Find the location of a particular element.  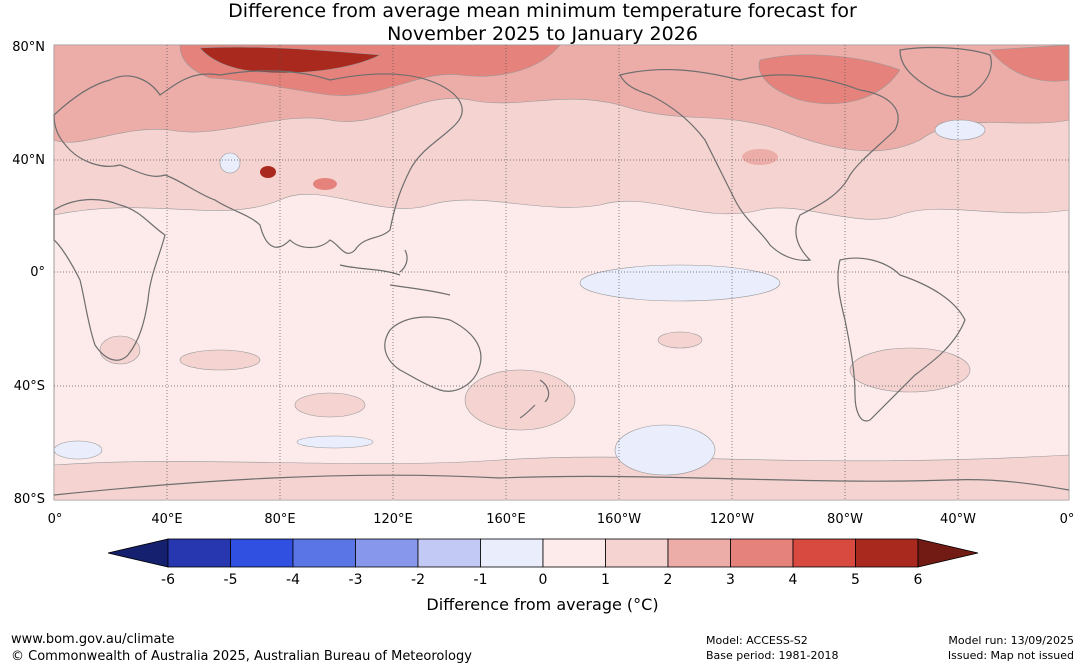

region-cool-central-asia is located at coordinates (230, 163).